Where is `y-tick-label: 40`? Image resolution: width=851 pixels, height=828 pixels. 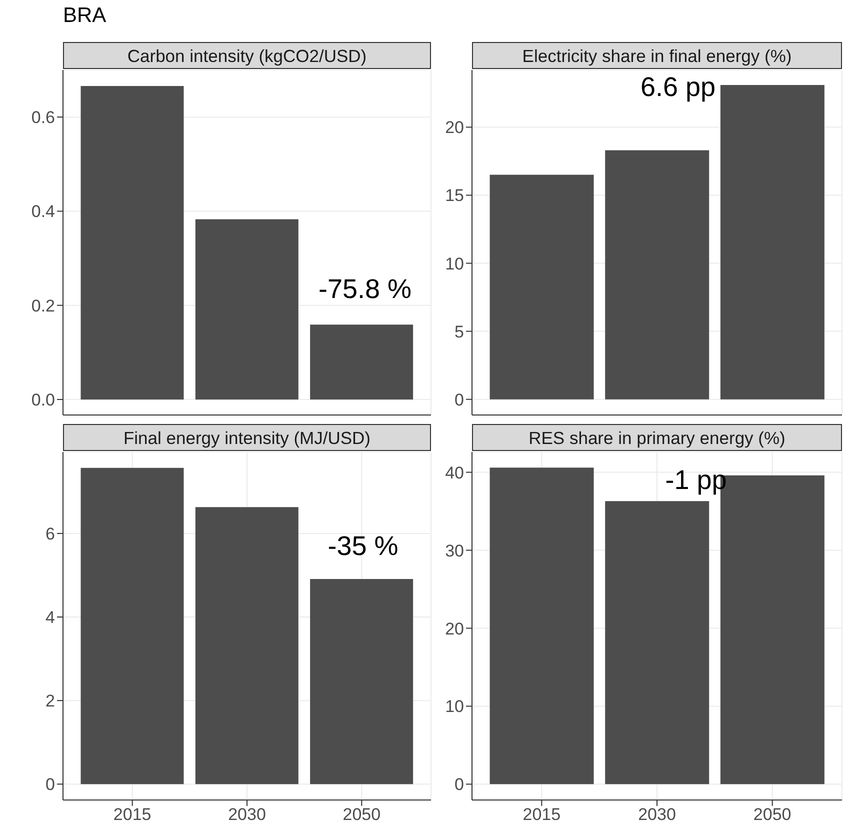
y-tick-label: 40 is located at coordinates (454, 472).